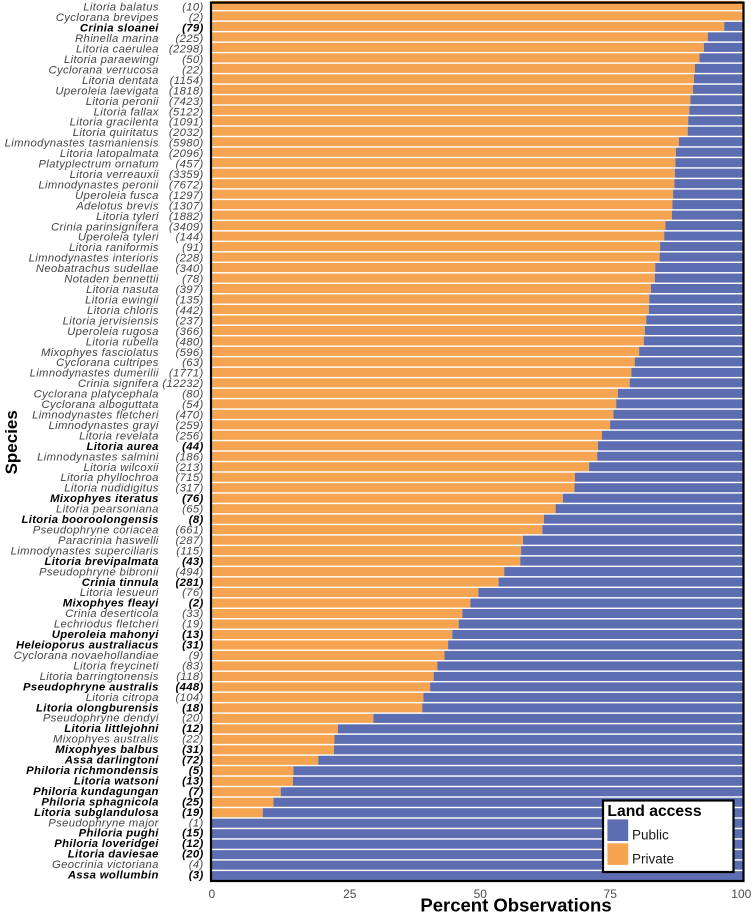 The image size is (754, 920). I want to click on svg-text: Litoria nudidigitus, so click(111, 489).